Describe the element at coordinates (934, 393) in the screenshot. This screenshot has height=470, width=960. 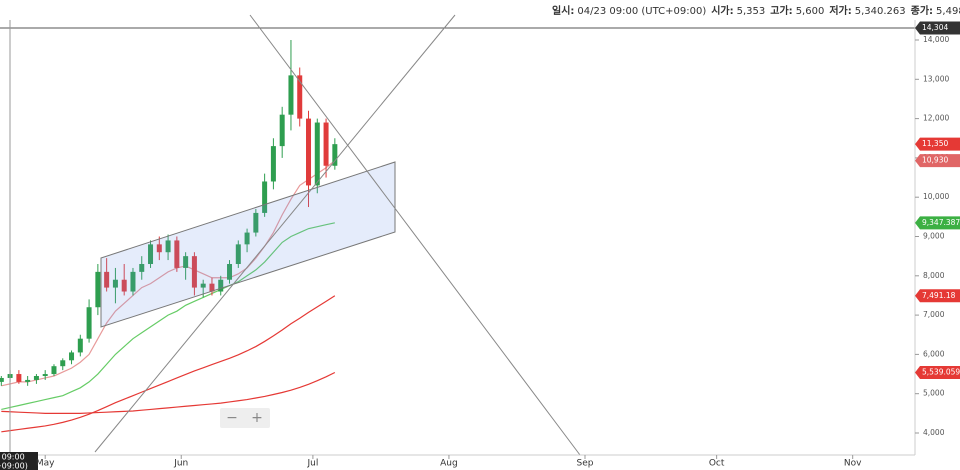
I see `y-tick-label: 5,000` at that location.